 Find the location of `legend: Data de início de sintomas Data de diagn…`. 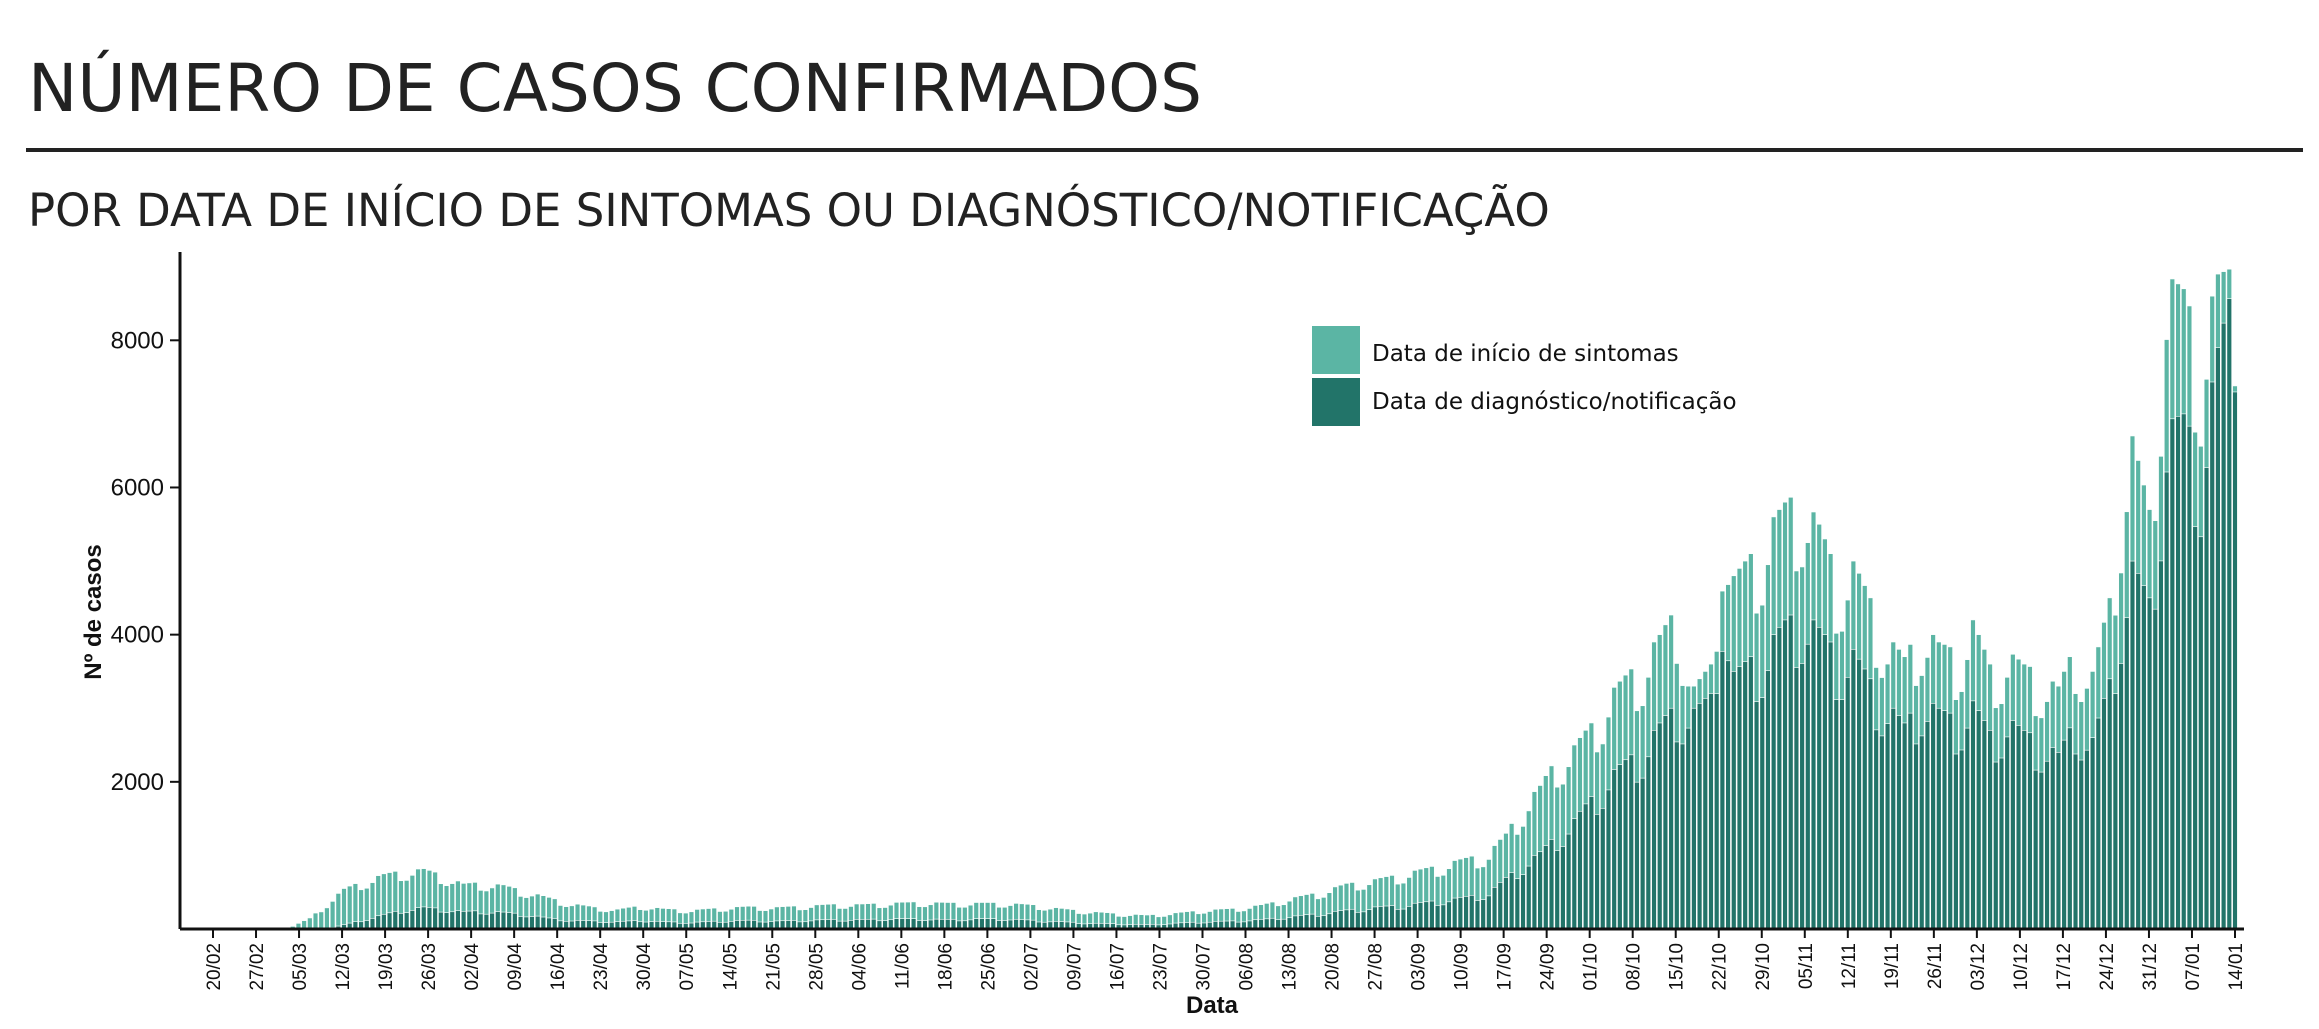

legend: Data de início de sintomas Data de diagn… is located at coordinates (1524, 376).